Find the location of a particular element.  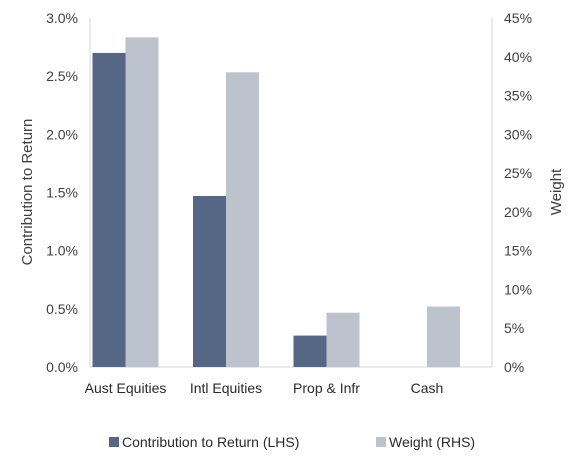

category-label: Intl Equities is located at coordinates (226, 388).